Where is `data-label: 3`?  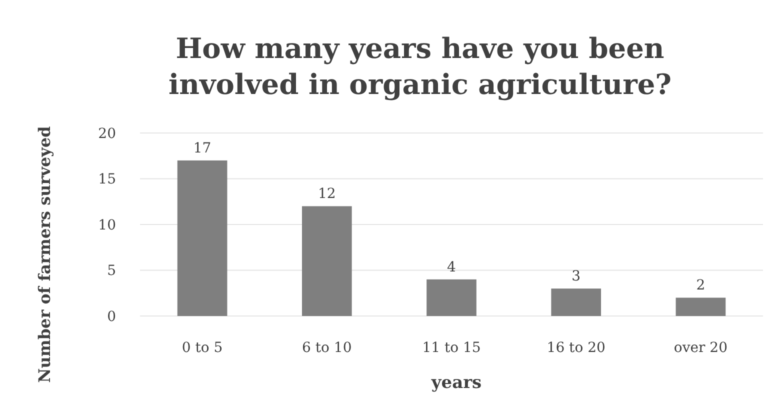 data-label: 3 is located at coordinates (576, 276).